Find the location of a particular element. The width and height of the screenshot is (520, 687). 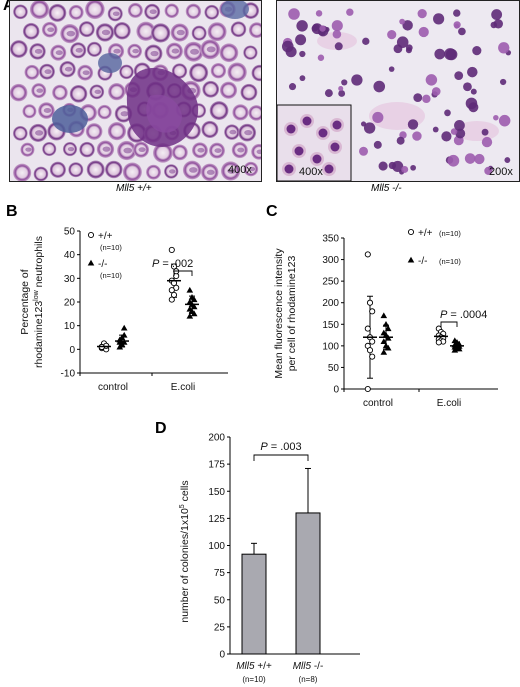

y-tick-label: 200 is located at coordinates (330, 303).